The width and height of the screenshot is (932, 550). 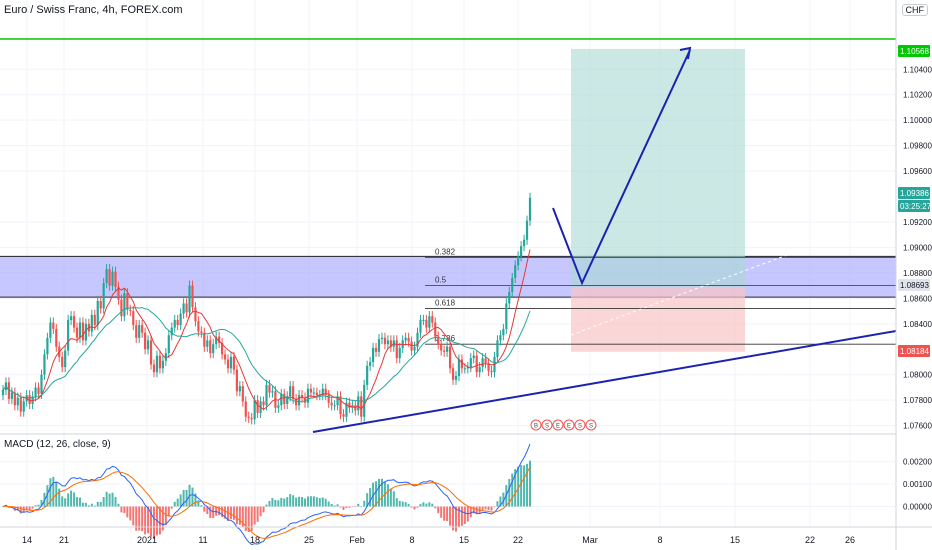 I want to click on x-tick-label: Mar, so click(x=590, y=540).